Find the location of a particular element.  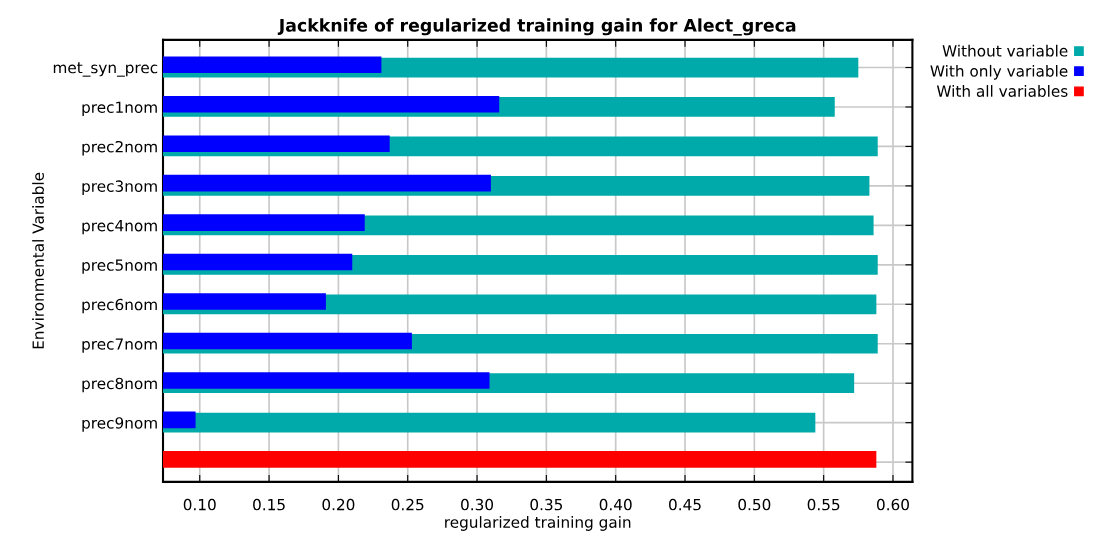

y-tick-label: met_syn_prec is located at coordinates (105, 69).